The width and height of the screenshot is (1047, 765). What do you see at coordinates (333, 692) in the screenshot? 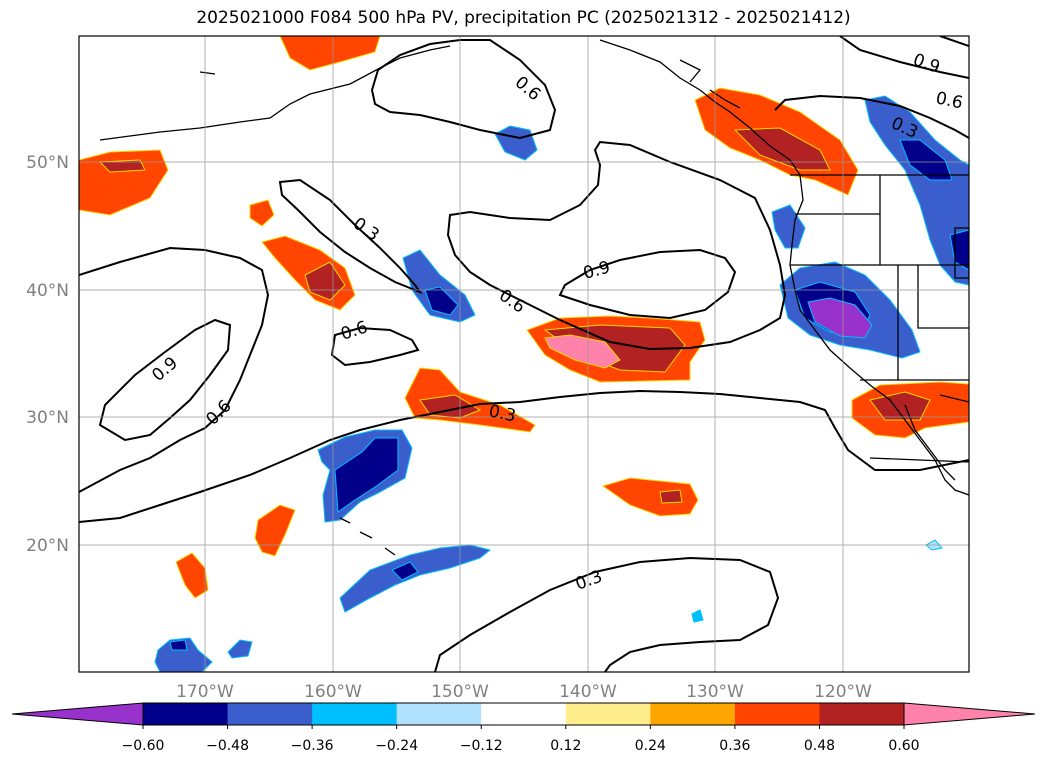
I see `lon-label: 160°W` at bounding box center [333, 692].